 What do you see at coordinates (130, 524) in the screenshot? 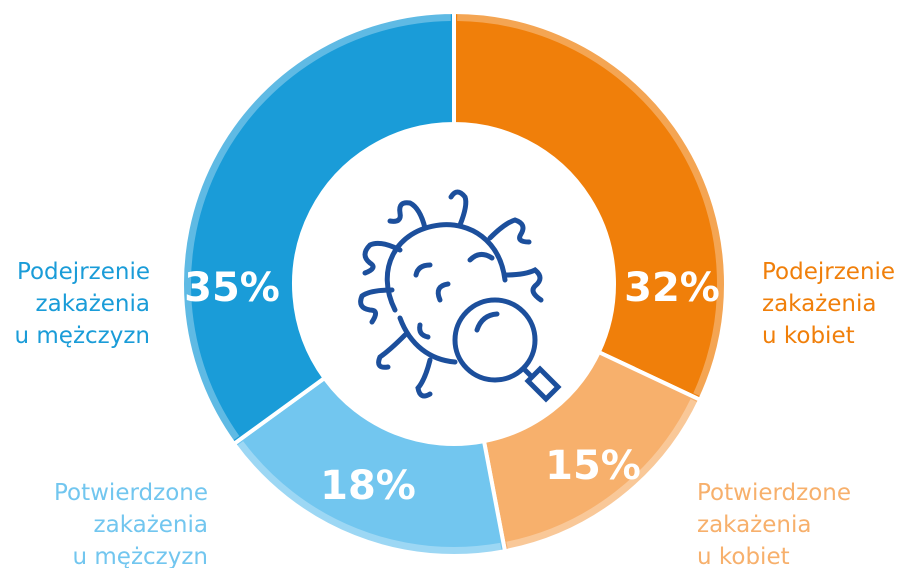
I see `category-label: Potwierdzone zakażenia u mężczyzn` at bounding box center [130, 524].